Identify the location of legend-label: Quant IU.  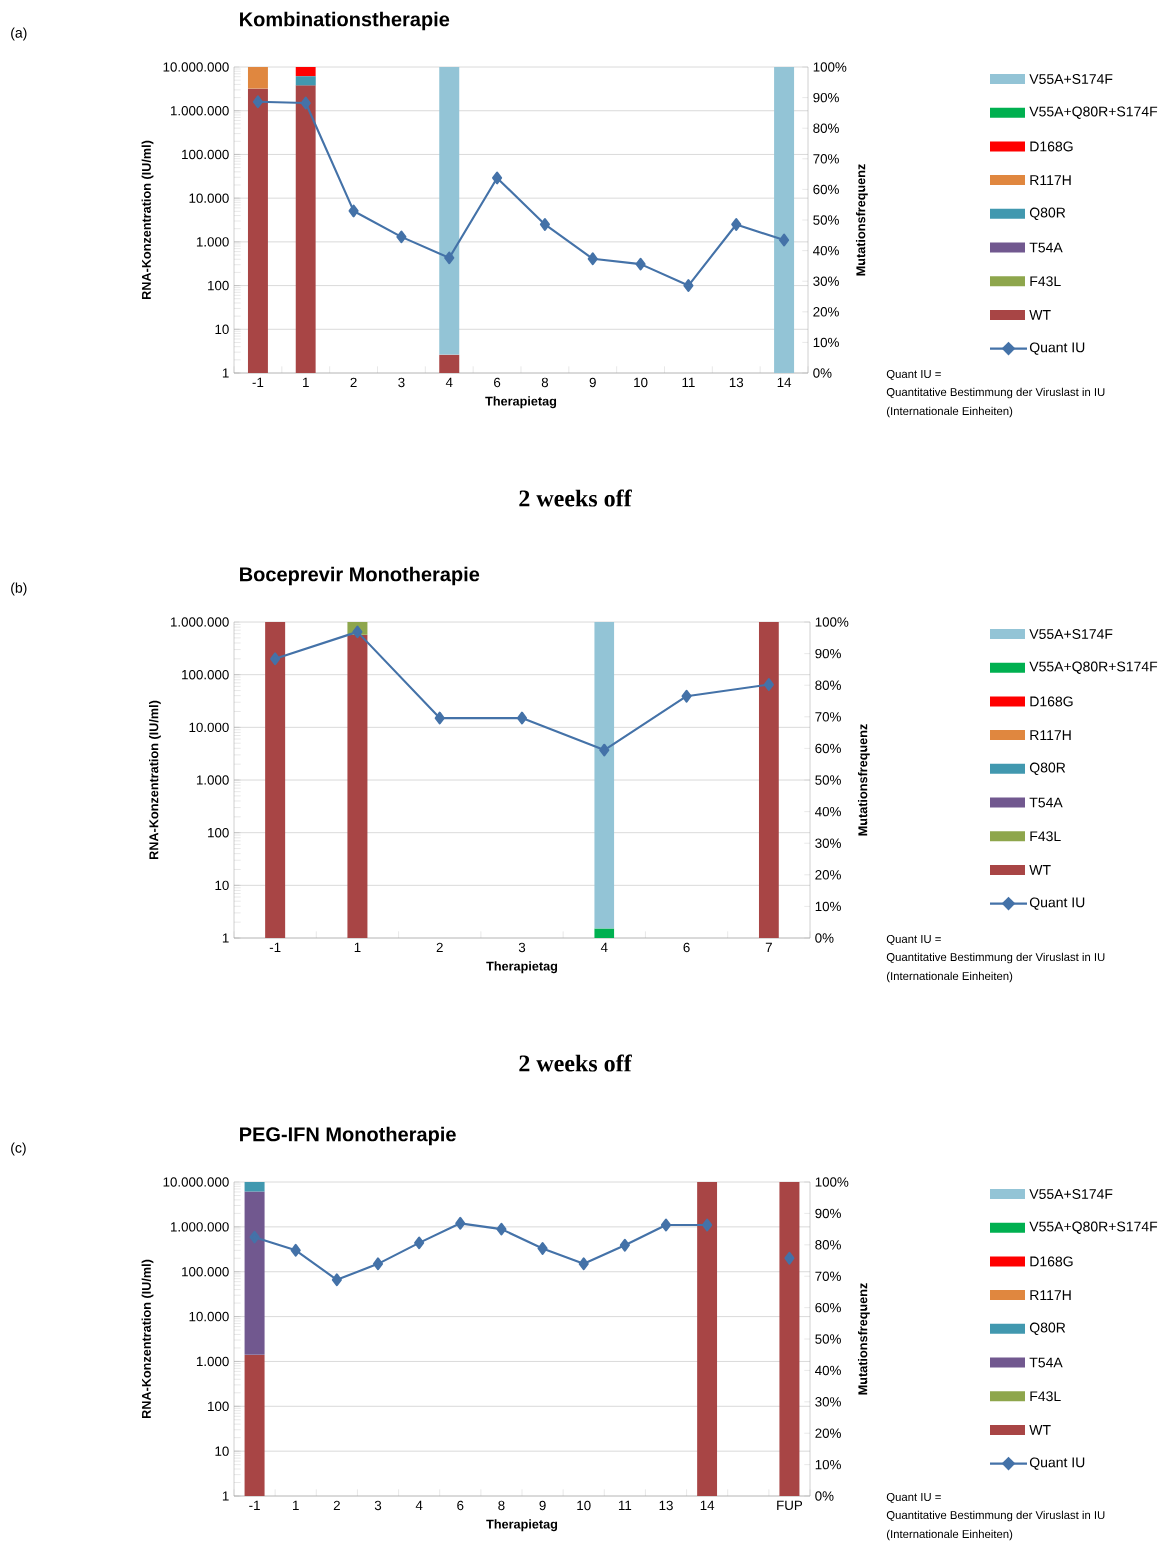
(1057, 348).